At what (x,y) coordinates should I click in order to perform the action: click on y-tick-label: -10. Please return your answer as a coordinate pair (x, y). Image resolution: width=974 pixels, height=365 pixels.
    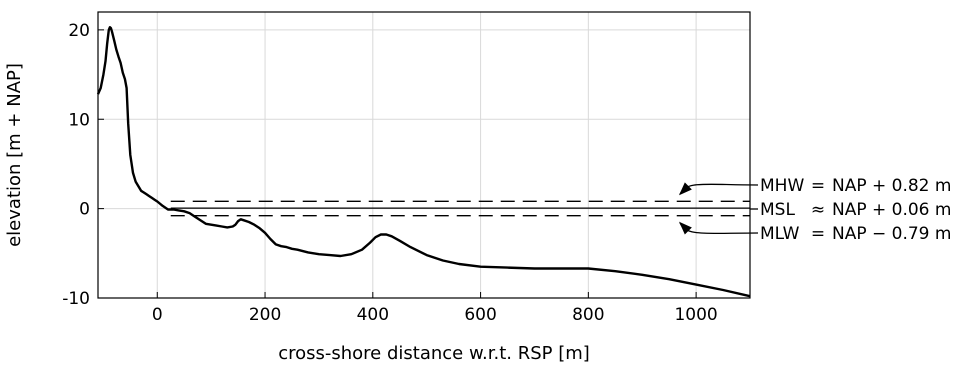
    Looking at the image, I should click on (76, 299).